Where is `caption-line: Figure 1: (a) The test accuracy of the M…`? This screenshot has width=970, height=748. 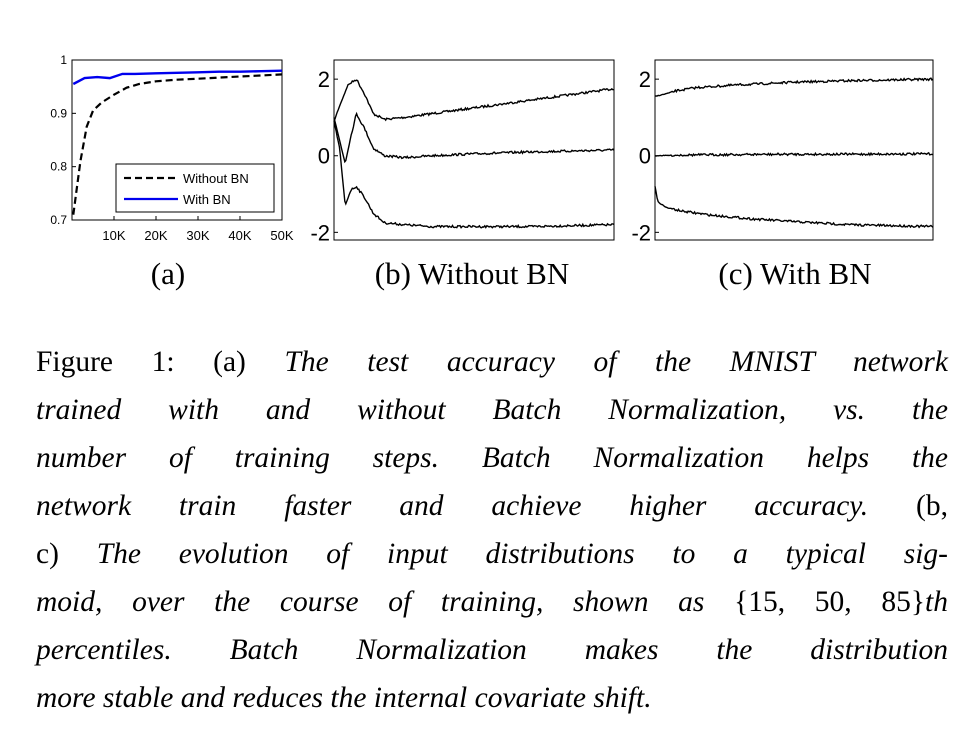
caption-line: Figure 1: (a) The test accuracy of the M… is located at coordinates (492, 362).